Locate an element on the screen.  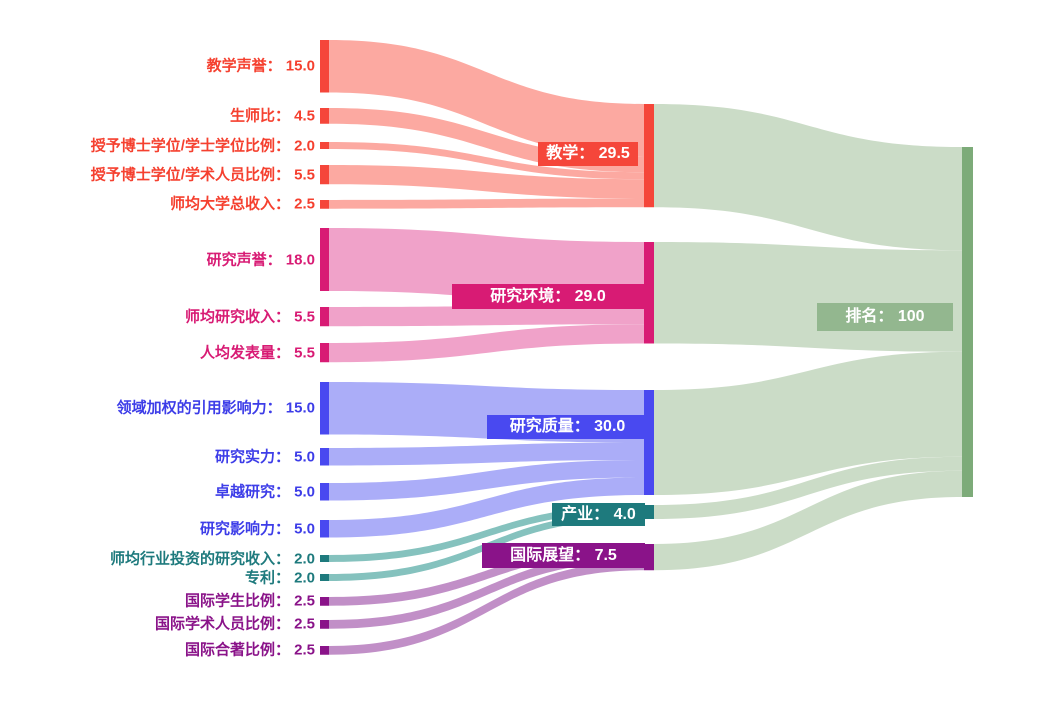
flow-international-staff-to-international-outlook is located at coordinates (486, 590).